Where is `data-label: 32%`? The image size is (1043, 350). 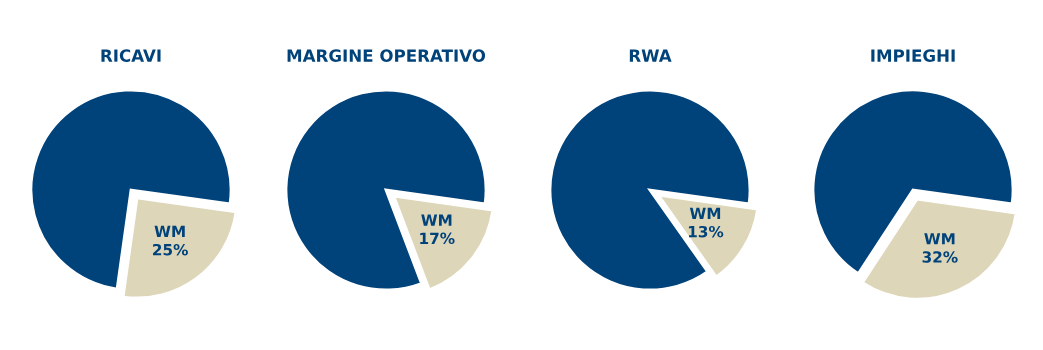
data-label: 32% is located at coordinates (940, 257).